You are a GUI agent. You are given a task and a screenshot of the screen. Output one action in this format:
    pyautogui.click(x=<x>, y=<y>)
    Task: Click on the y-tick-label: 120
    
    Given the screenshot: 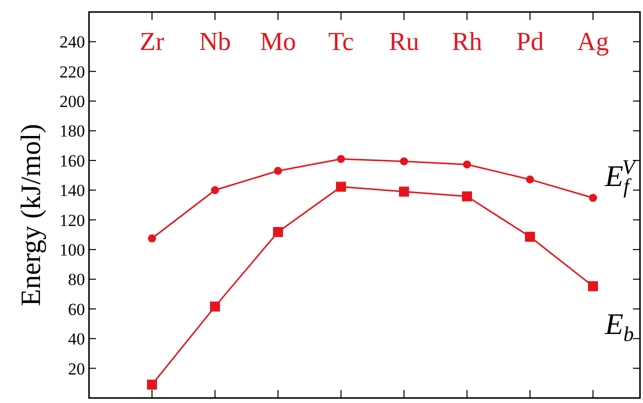 What is the action you would take?
    pyautogui.click(x=72, y=220)
    